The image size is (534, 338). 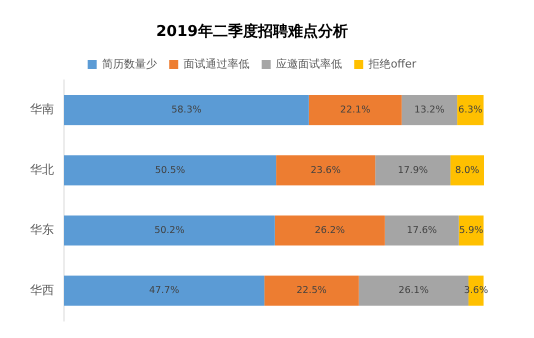 What do you see at coordinates (309, 63) in the screenshot?
I see `legend-label: 应邀面试率低` at bounding box center [309, 63].